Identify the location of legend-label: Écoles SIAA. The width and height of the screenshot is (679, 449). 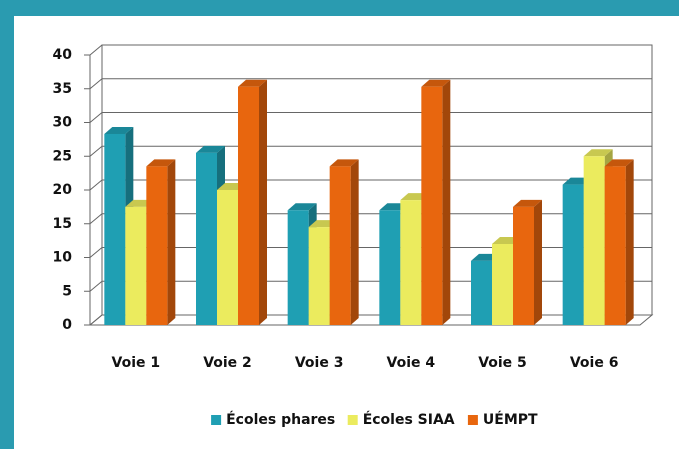
(409, 419).